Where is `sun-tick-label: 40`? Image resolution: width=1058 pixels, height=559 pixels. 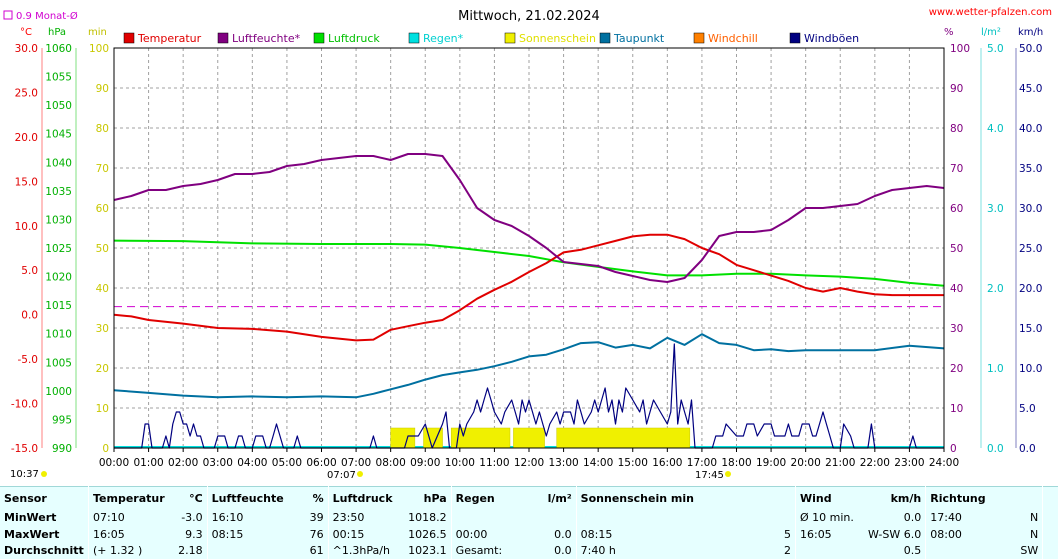 sun-tick-label: 40 is located at coordinates (102, 289).